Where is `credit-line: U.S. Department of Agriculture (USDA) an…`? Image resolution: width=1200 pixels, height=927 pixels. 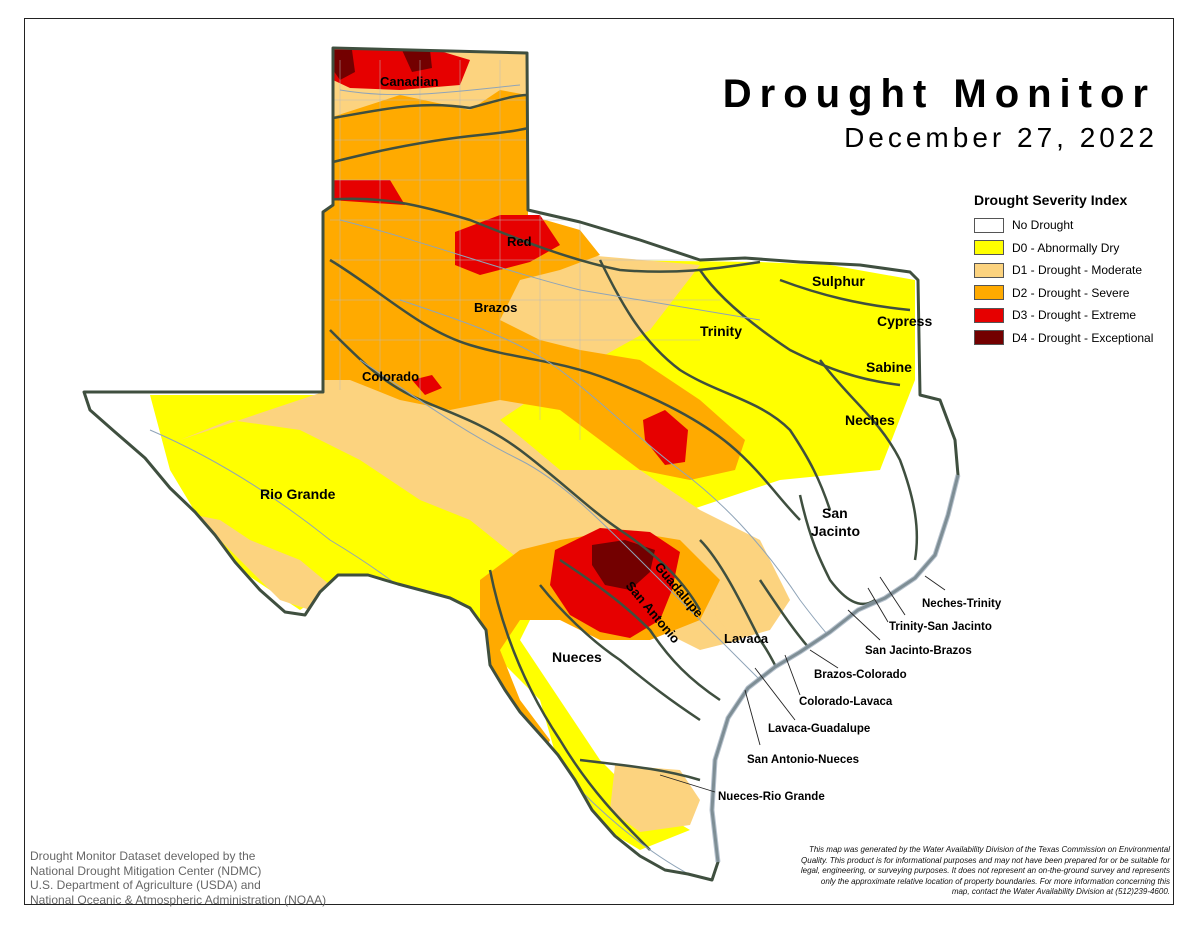
credit-line: U.S. Department of Agriculture (USDA) an… is located at coordinates (145, 885).